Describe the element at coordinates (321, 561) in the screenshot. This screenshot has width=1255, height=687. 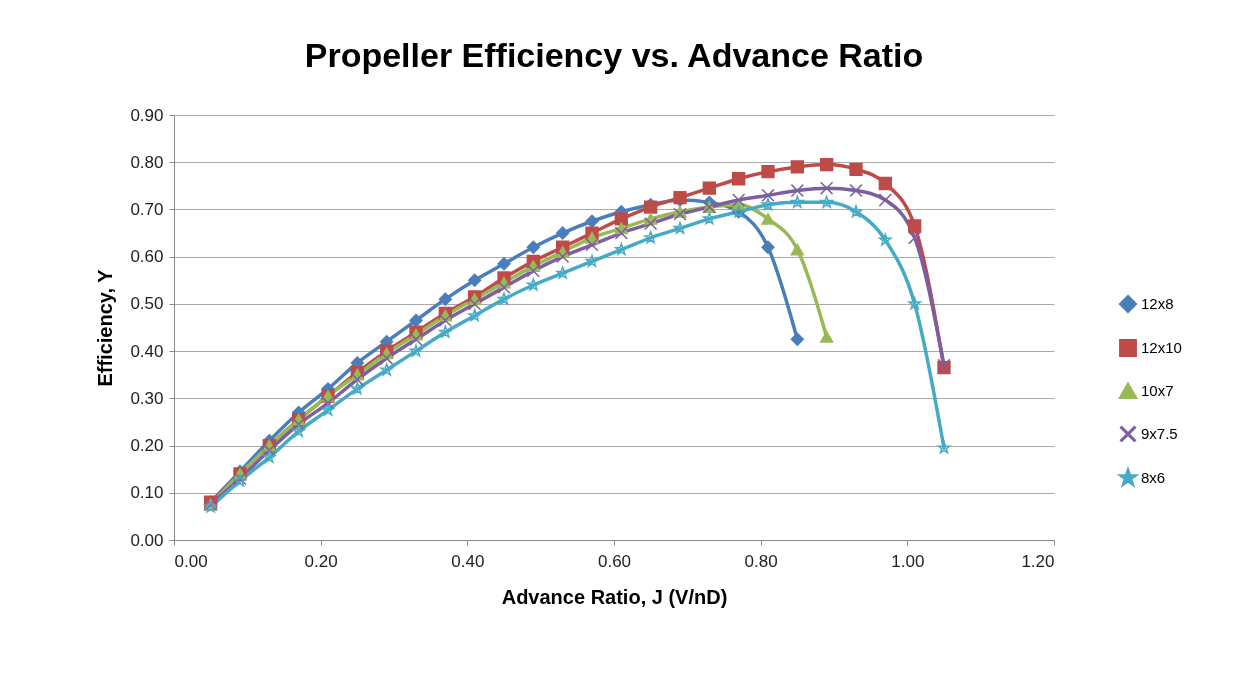
I see `x-tick-label: 0.20` at that location.